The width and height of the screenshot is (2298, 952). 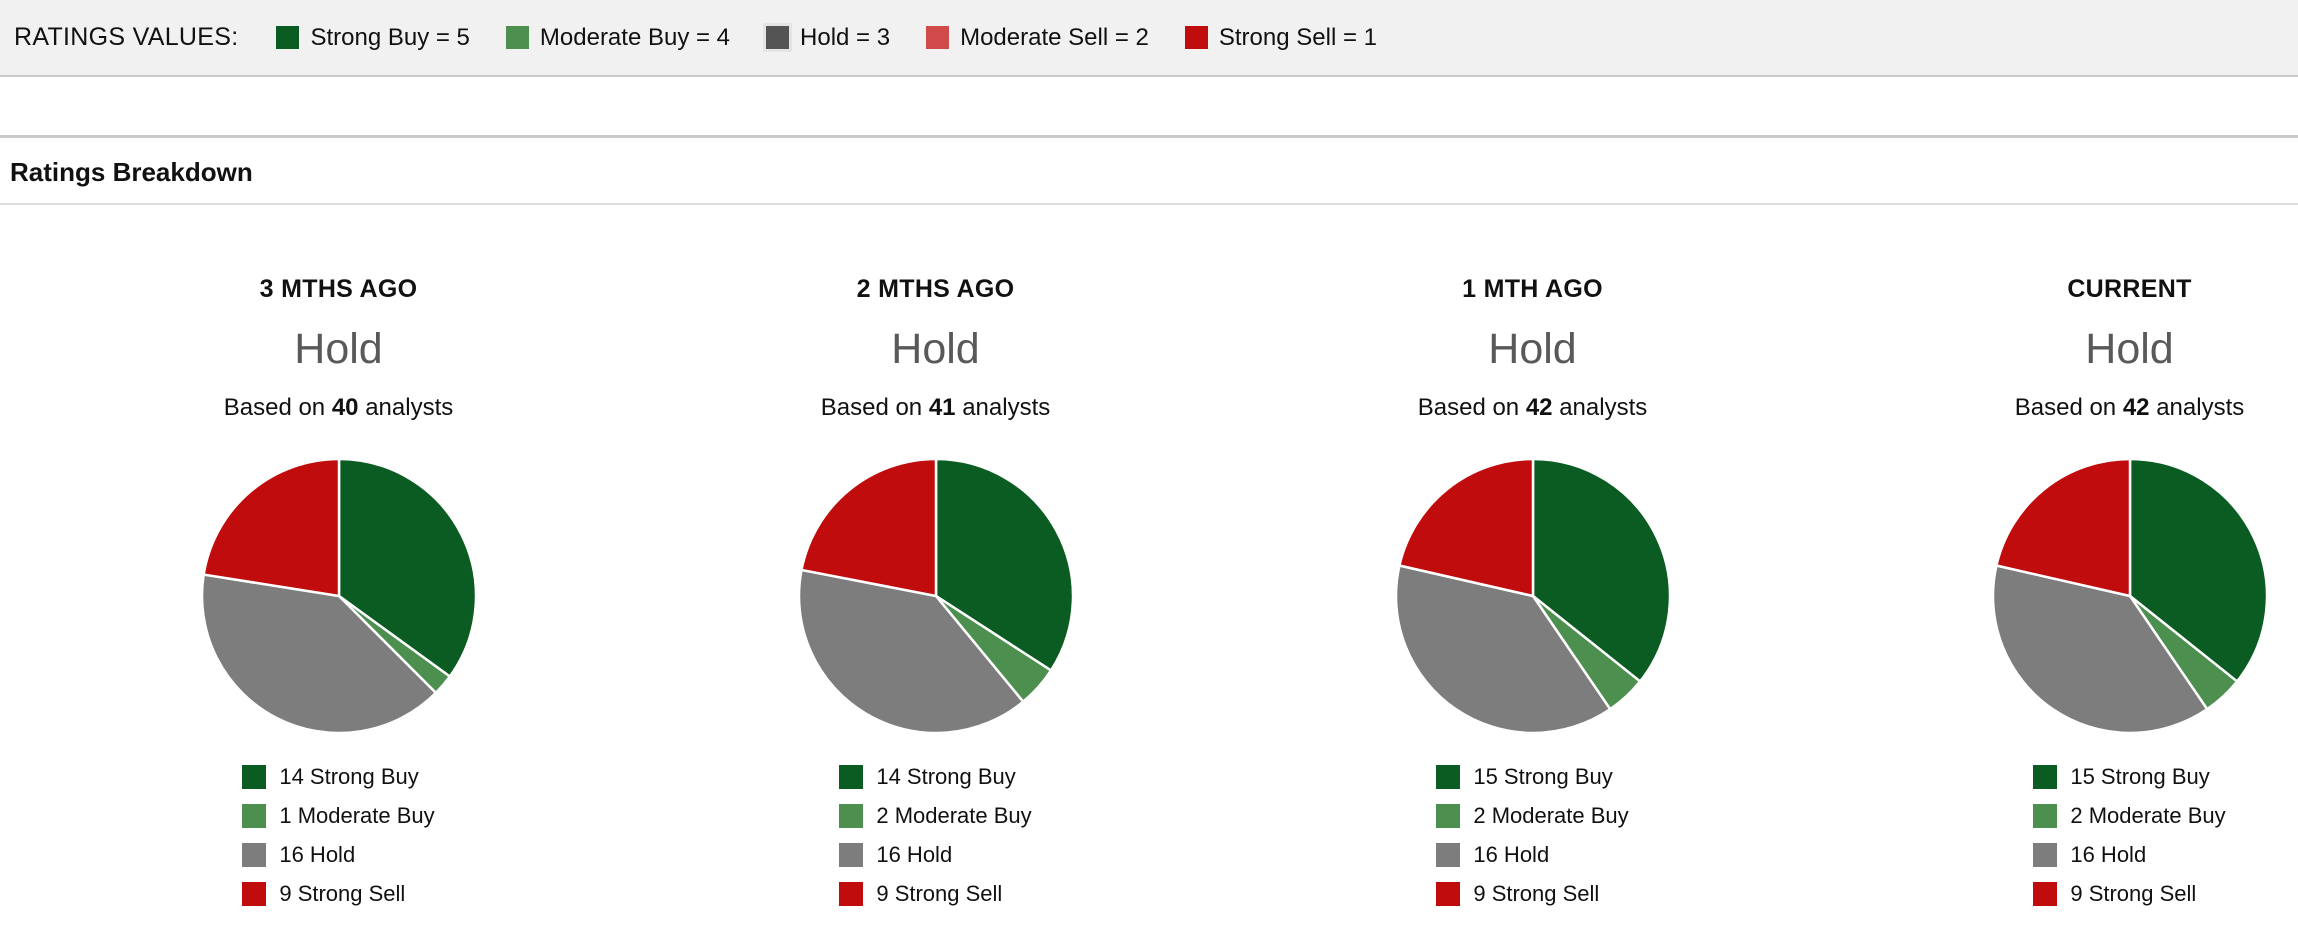 What do you see at coordinates (942, 407) in the screenshot?
I see `analysts-count: 41` at bounding box center [942, 407].